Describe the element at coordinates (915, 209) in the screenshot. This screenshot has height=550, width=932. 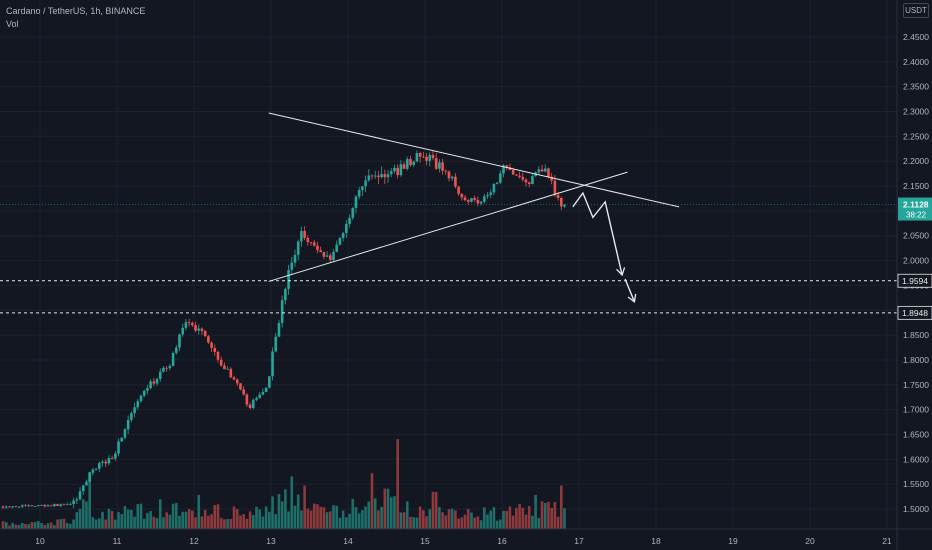
I see `last-price-badge` at that location.